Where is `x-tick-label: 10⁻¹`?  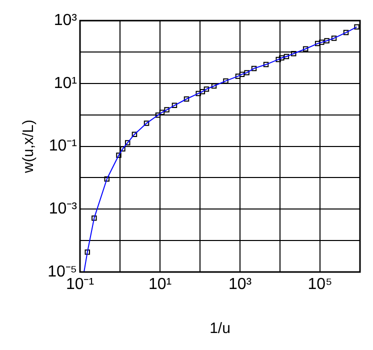 x-tick-label: 10⁻¹ is located at coordinates (80, 285).